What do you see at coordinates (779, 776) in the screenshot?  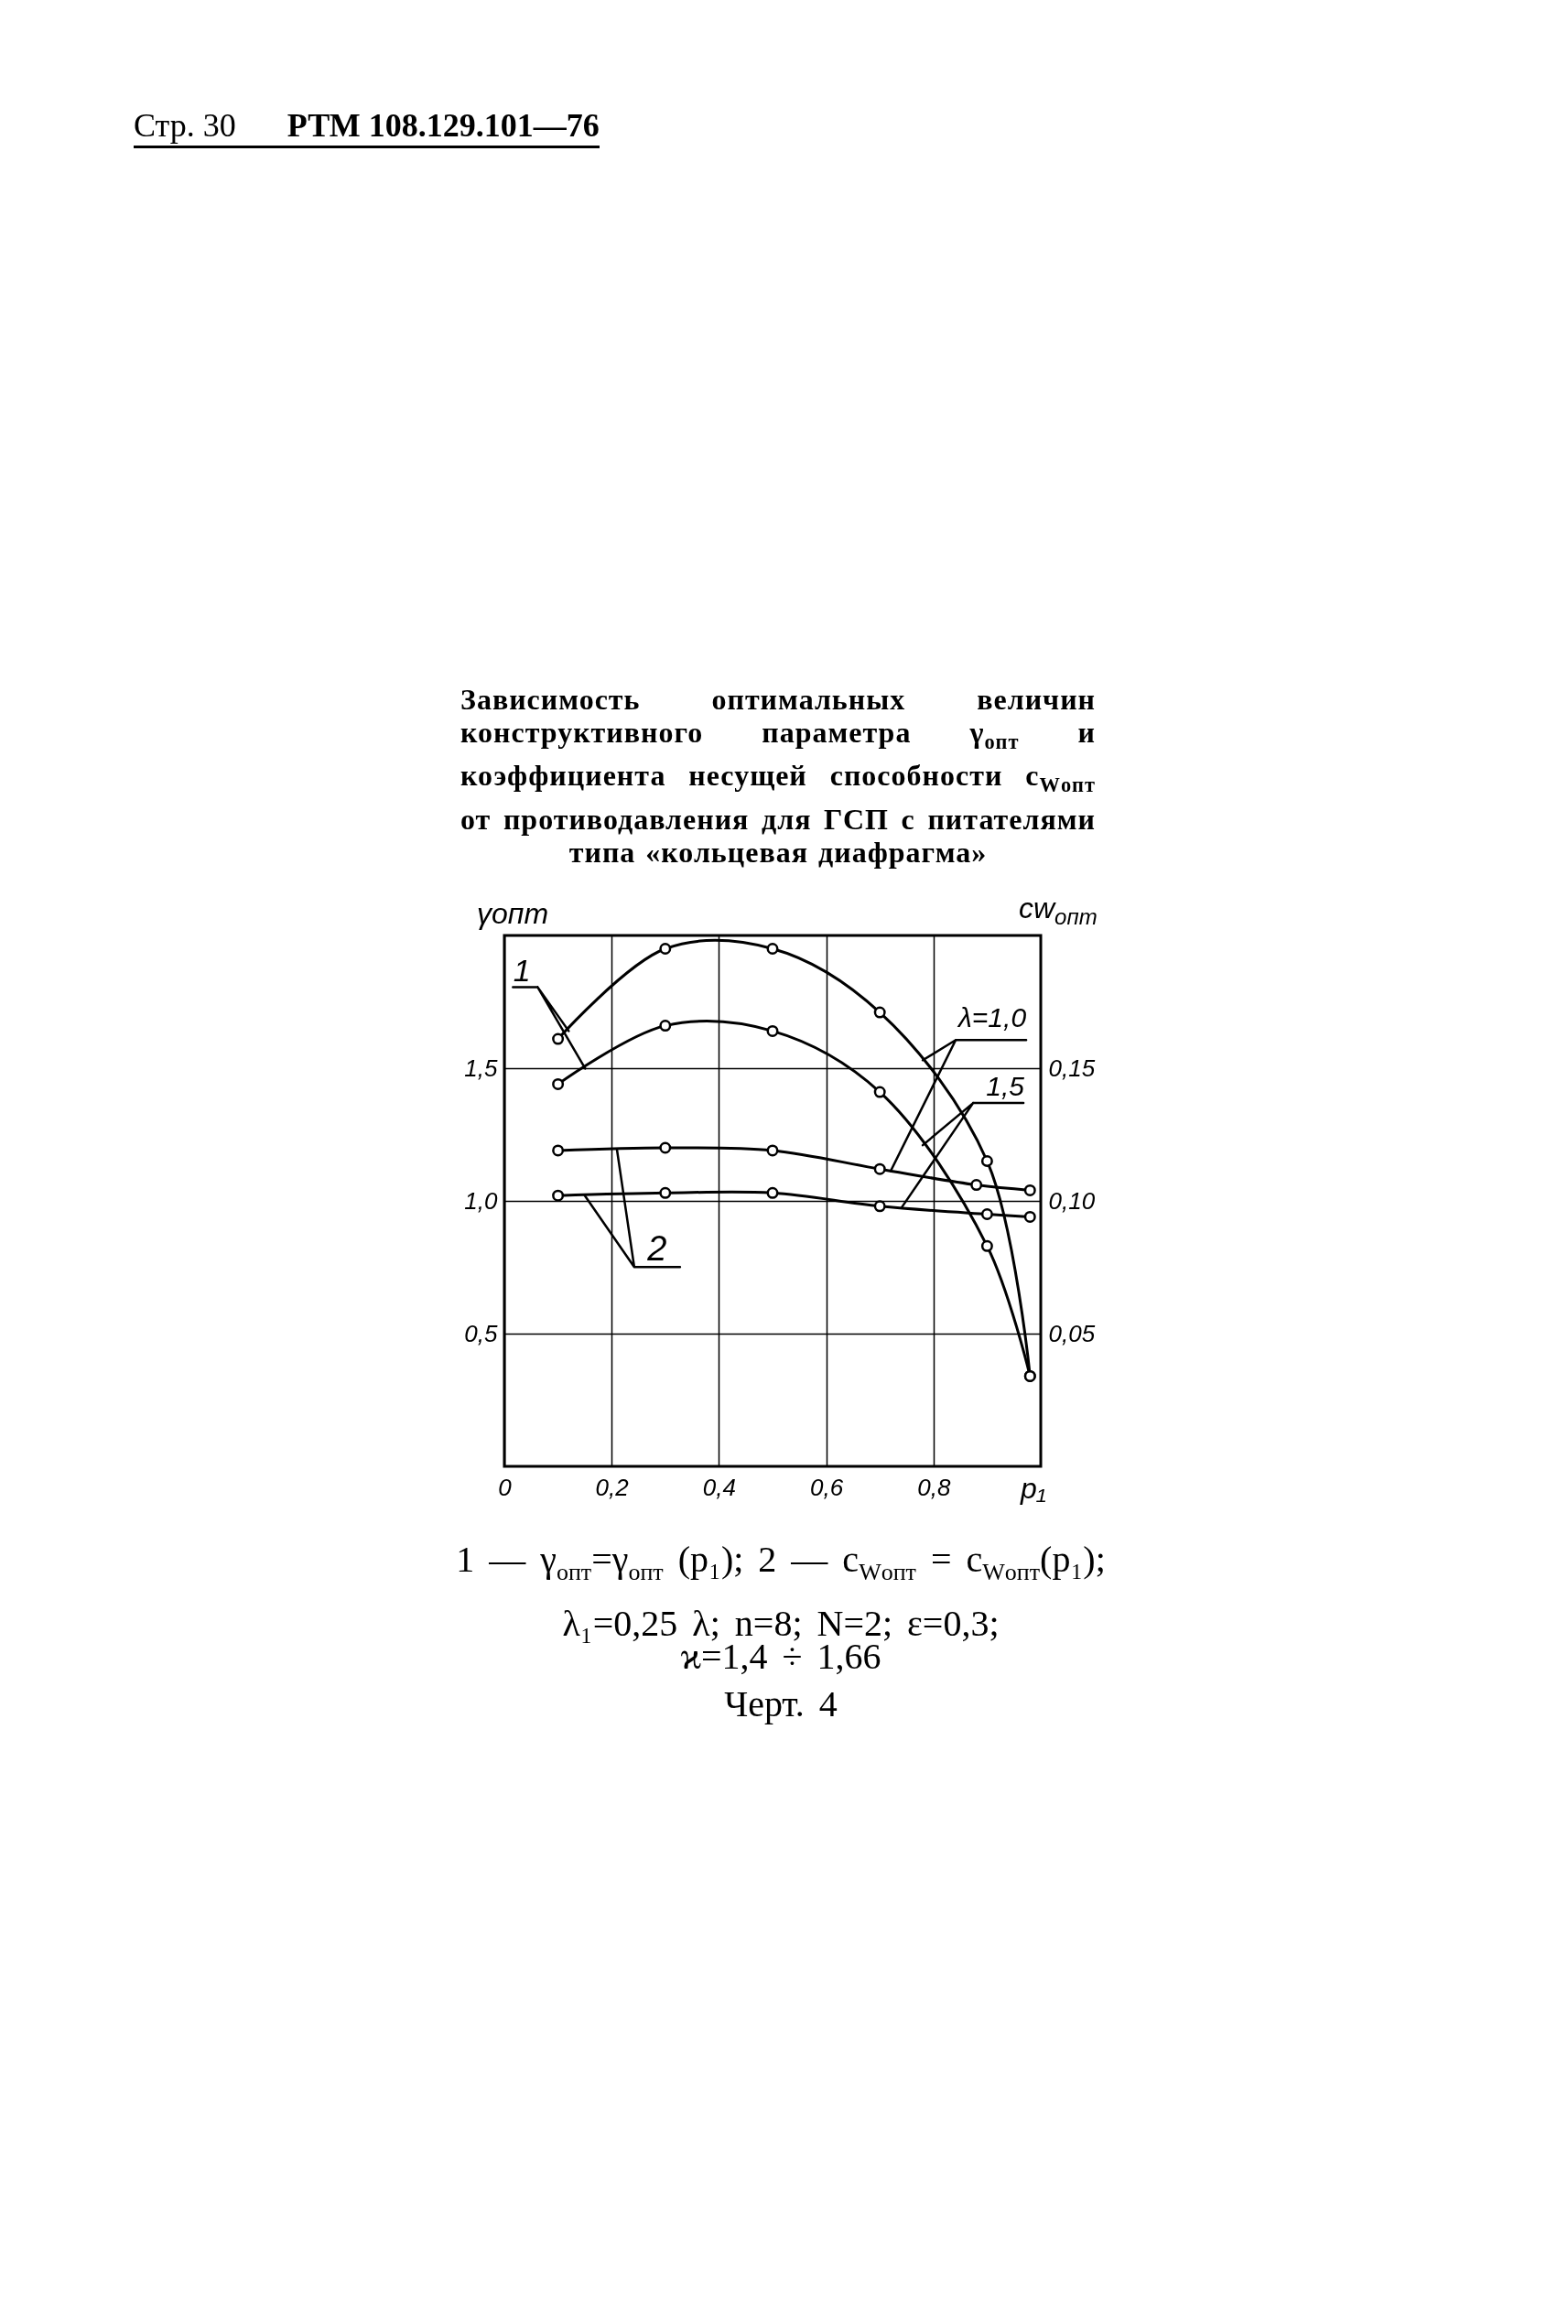 I see `chart-title: Зависимость оптимальных величин конструктивного параметра γ$_{опт}$ и коэффициента несущей способности c$_{Wопт}$ от противодавления для ГСП с питателями типа «кольцевая диафрагма»` at bounding box center [779, 776].